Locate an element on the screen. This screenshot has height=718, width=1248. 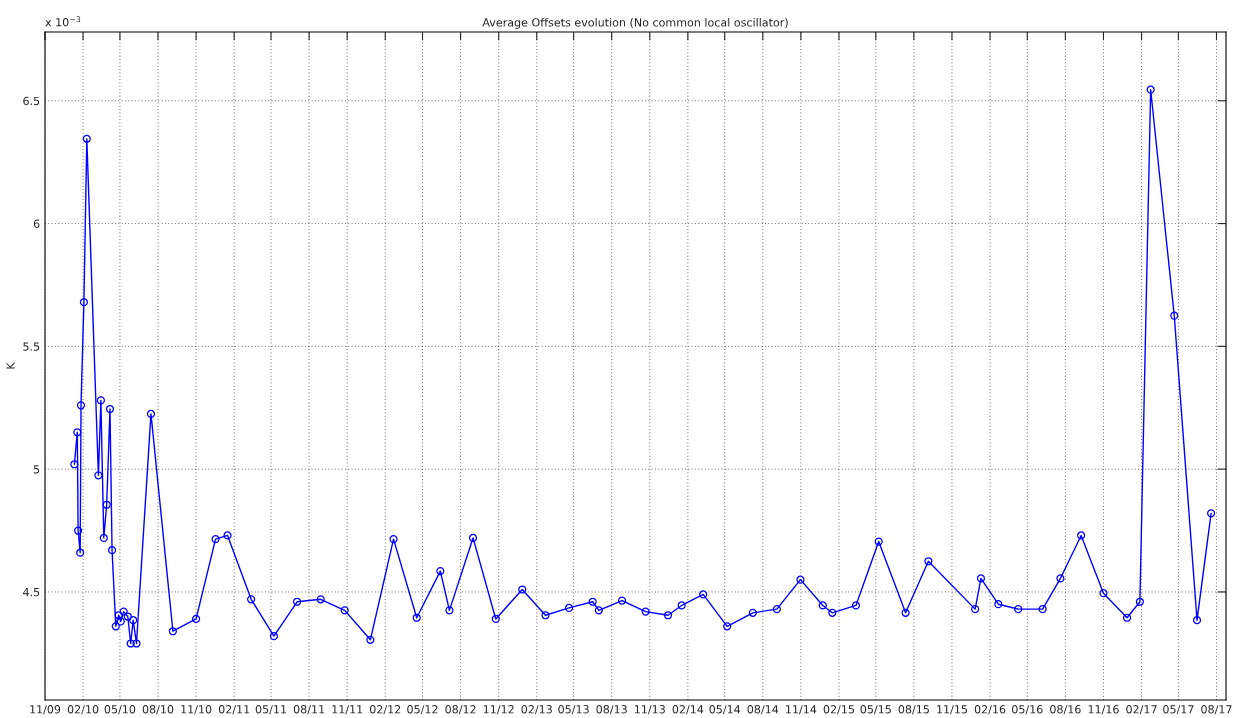
x-tick-label: 11/16 is located at coordinates (1103, 710).